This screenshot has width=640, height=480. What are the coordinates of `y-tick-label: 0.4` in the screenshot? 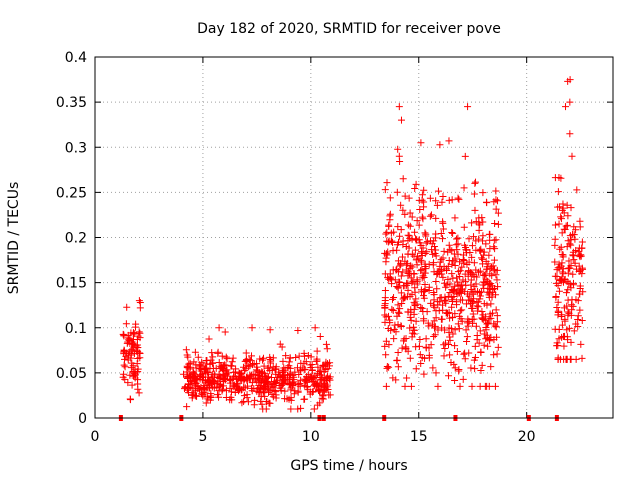 It's located at (76, 58).